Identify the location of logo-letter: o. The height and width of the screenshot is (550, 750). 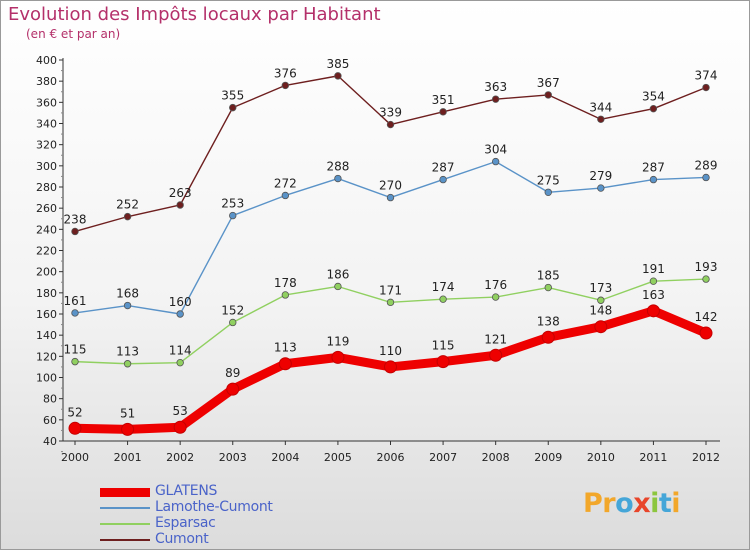
(624, 503).